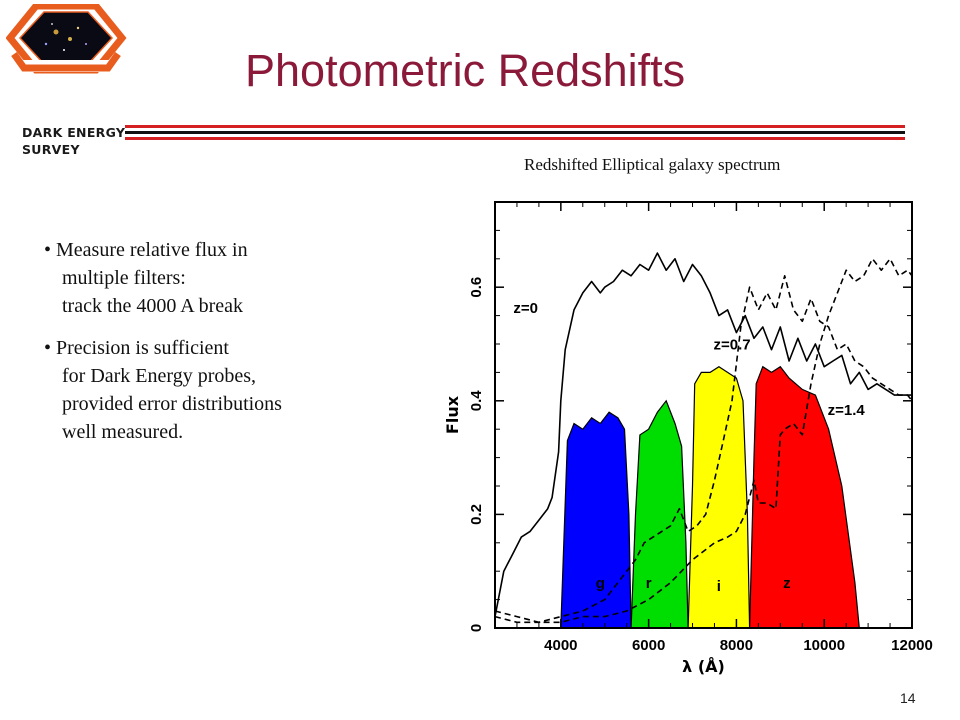 Image resolution: width=960 pixels, height=720 pixels. I want to click on bullet-line: multiple filters:, so click(124, 278).